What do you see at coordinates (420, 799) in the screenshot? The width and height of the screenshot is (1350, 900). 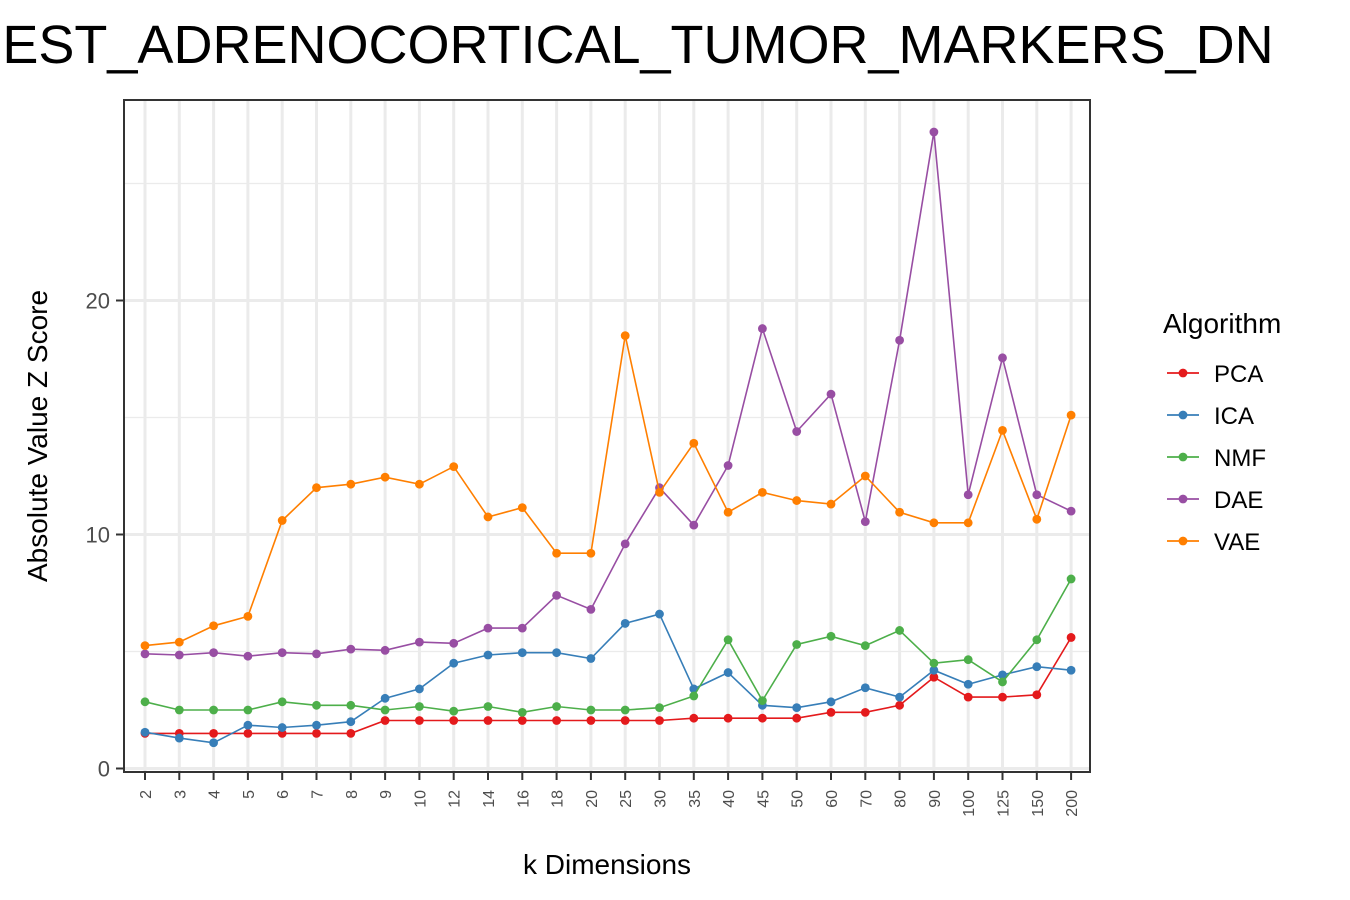 I see `x-tick-label: 10` at bounding box center [420, 799].